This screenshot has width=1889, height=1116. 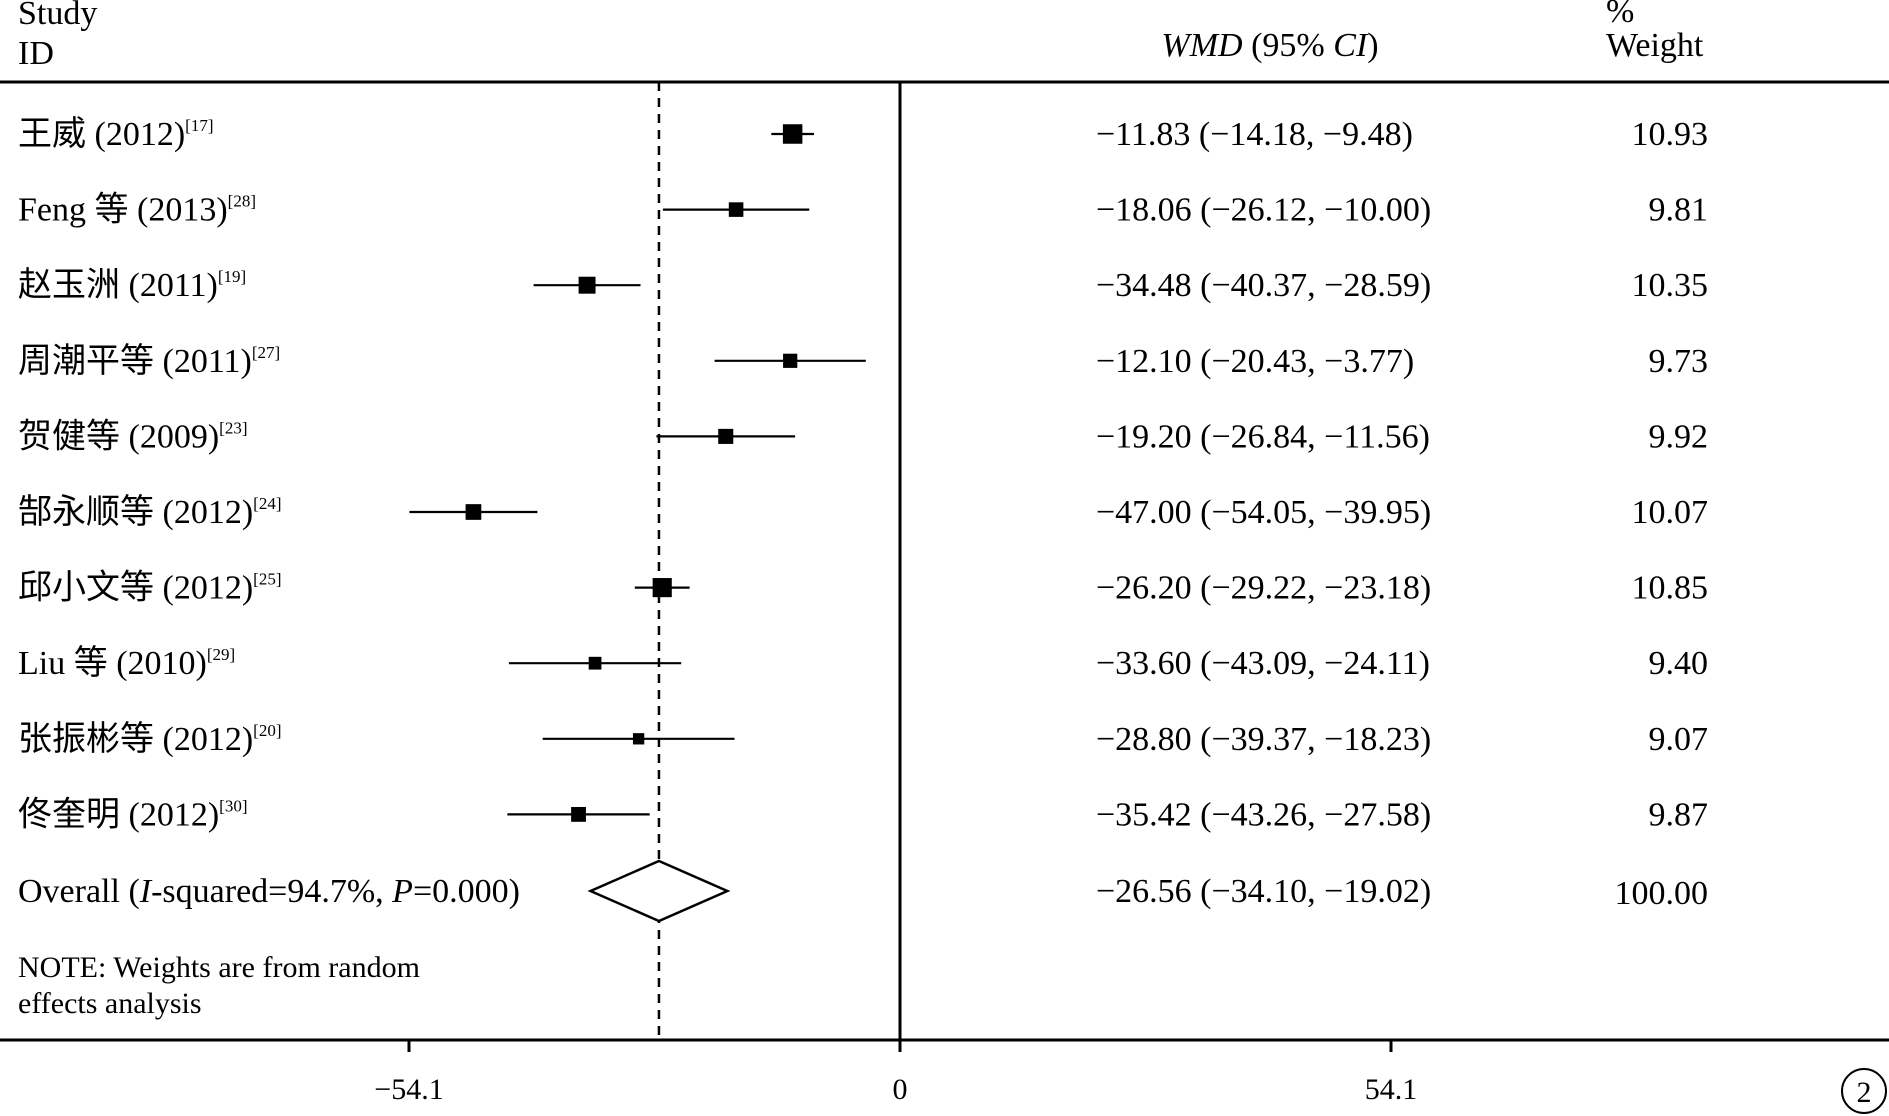 I want to click on wmd-ci-value: −47.00 (−54.05, −39.95), so click(x=1263, y=512).